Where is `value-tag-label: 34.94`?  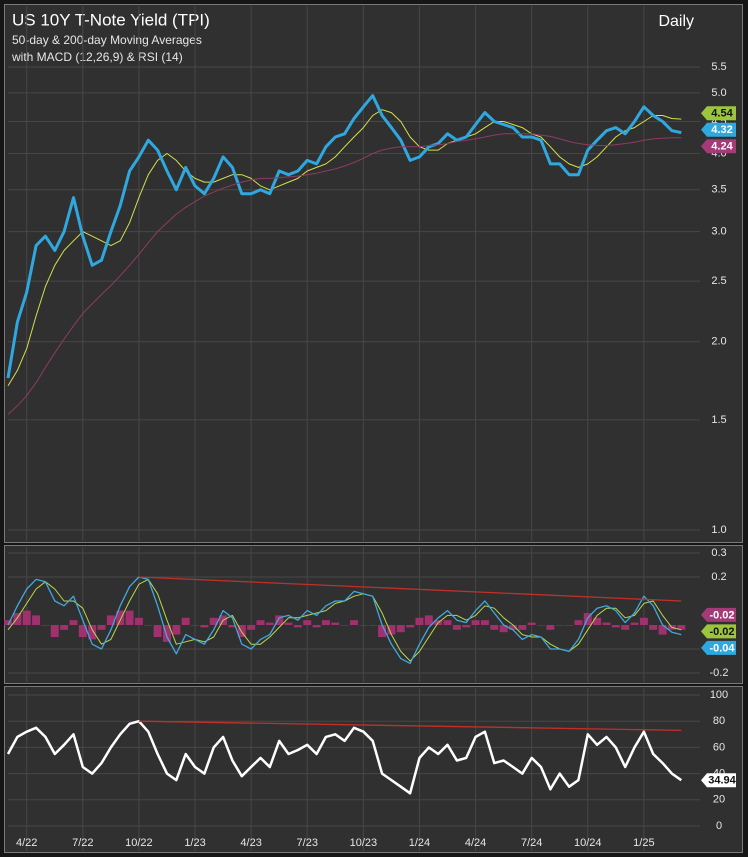 value-tag-label: 34.94 is located at coordinates (722, 781).